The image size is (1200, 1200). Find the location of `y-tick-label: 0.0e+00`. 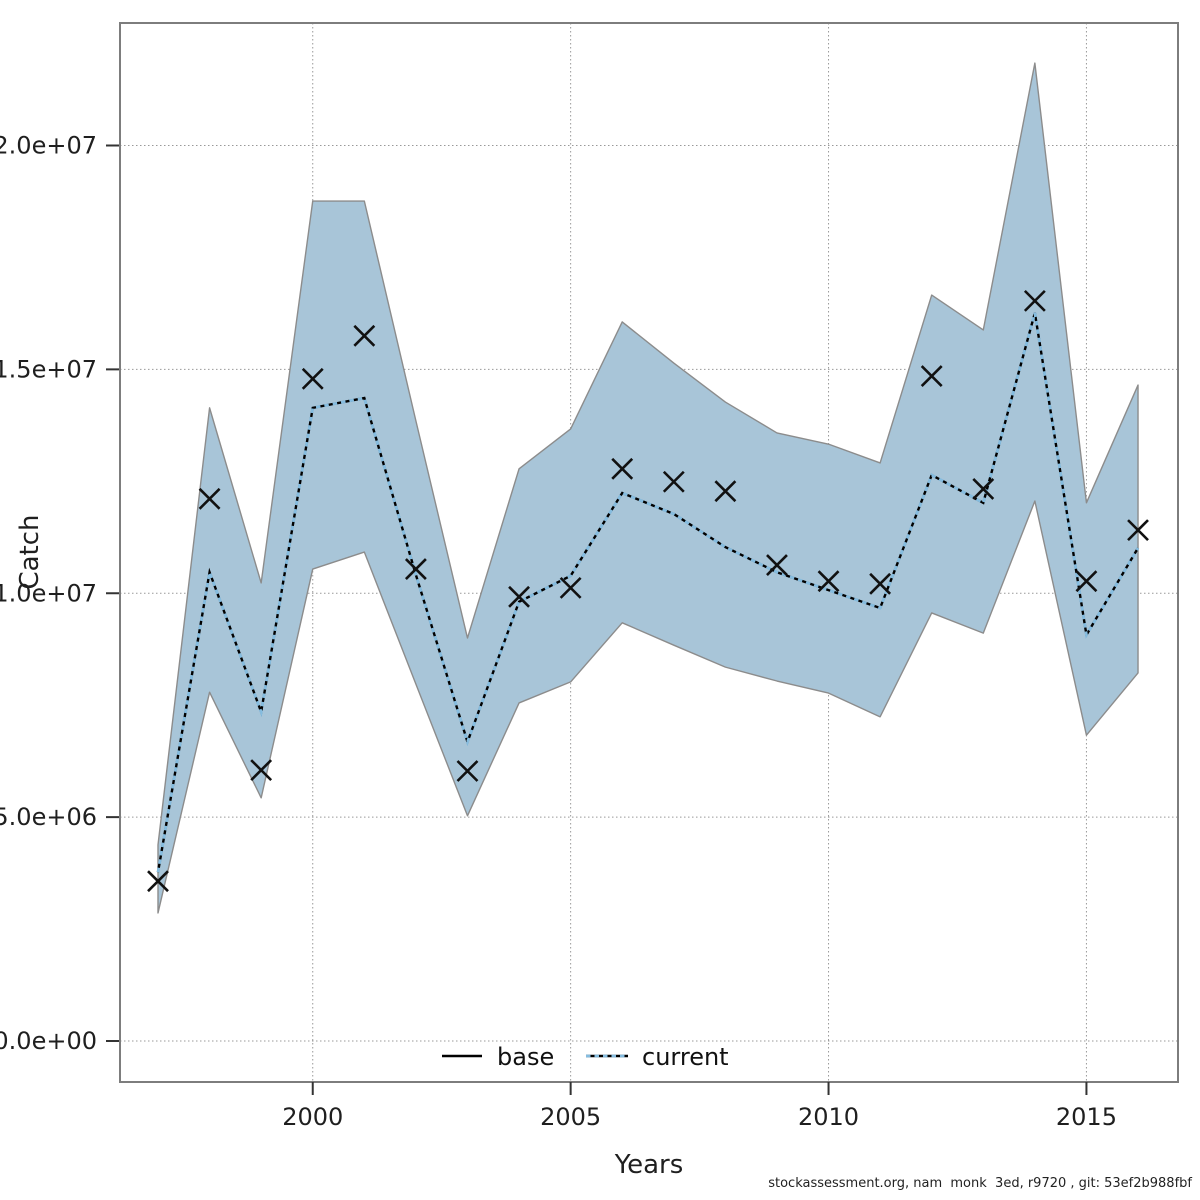

y-tick-label: 0.0e+00 is located at coordinates (48, 1041).